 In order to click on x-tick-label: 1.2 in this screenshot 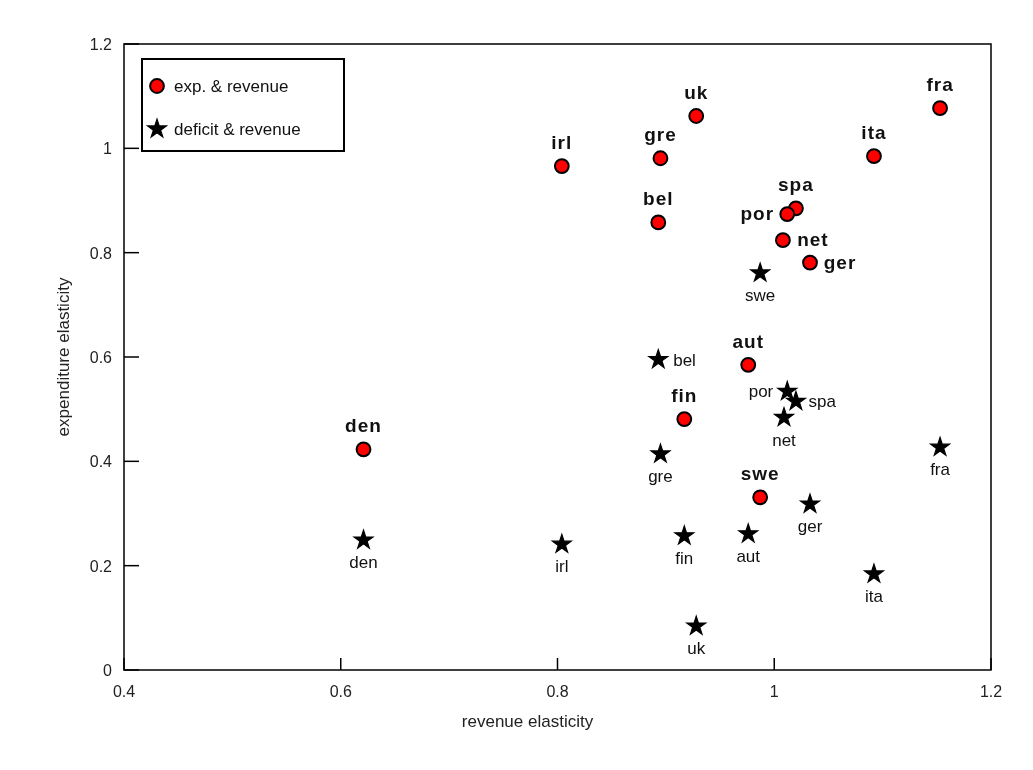, I will do `click(991, 691)`.